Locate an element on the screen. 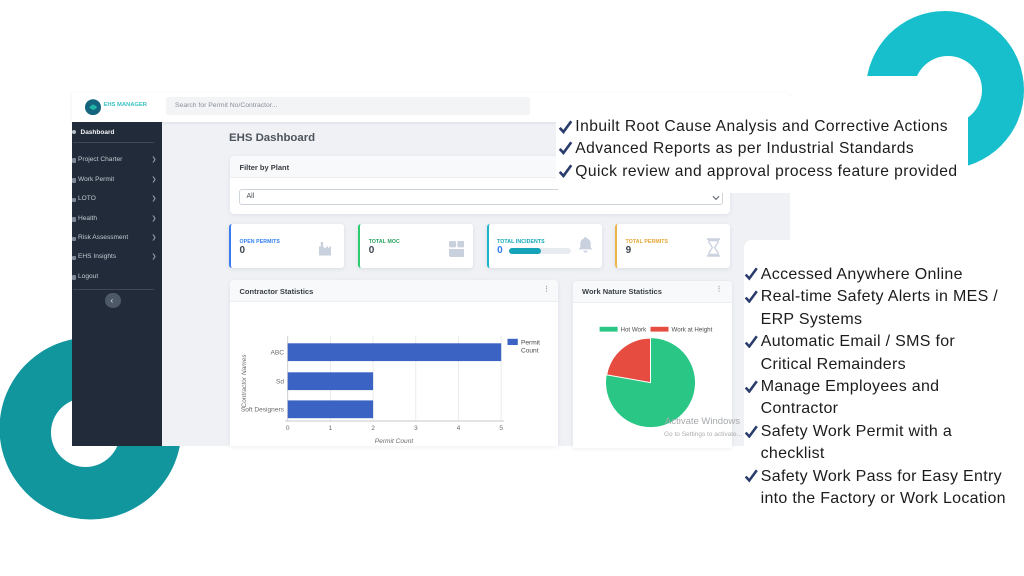 This screenshot has height=576, width=1024. svg-text: 0 is located at coordinates (287, 427).